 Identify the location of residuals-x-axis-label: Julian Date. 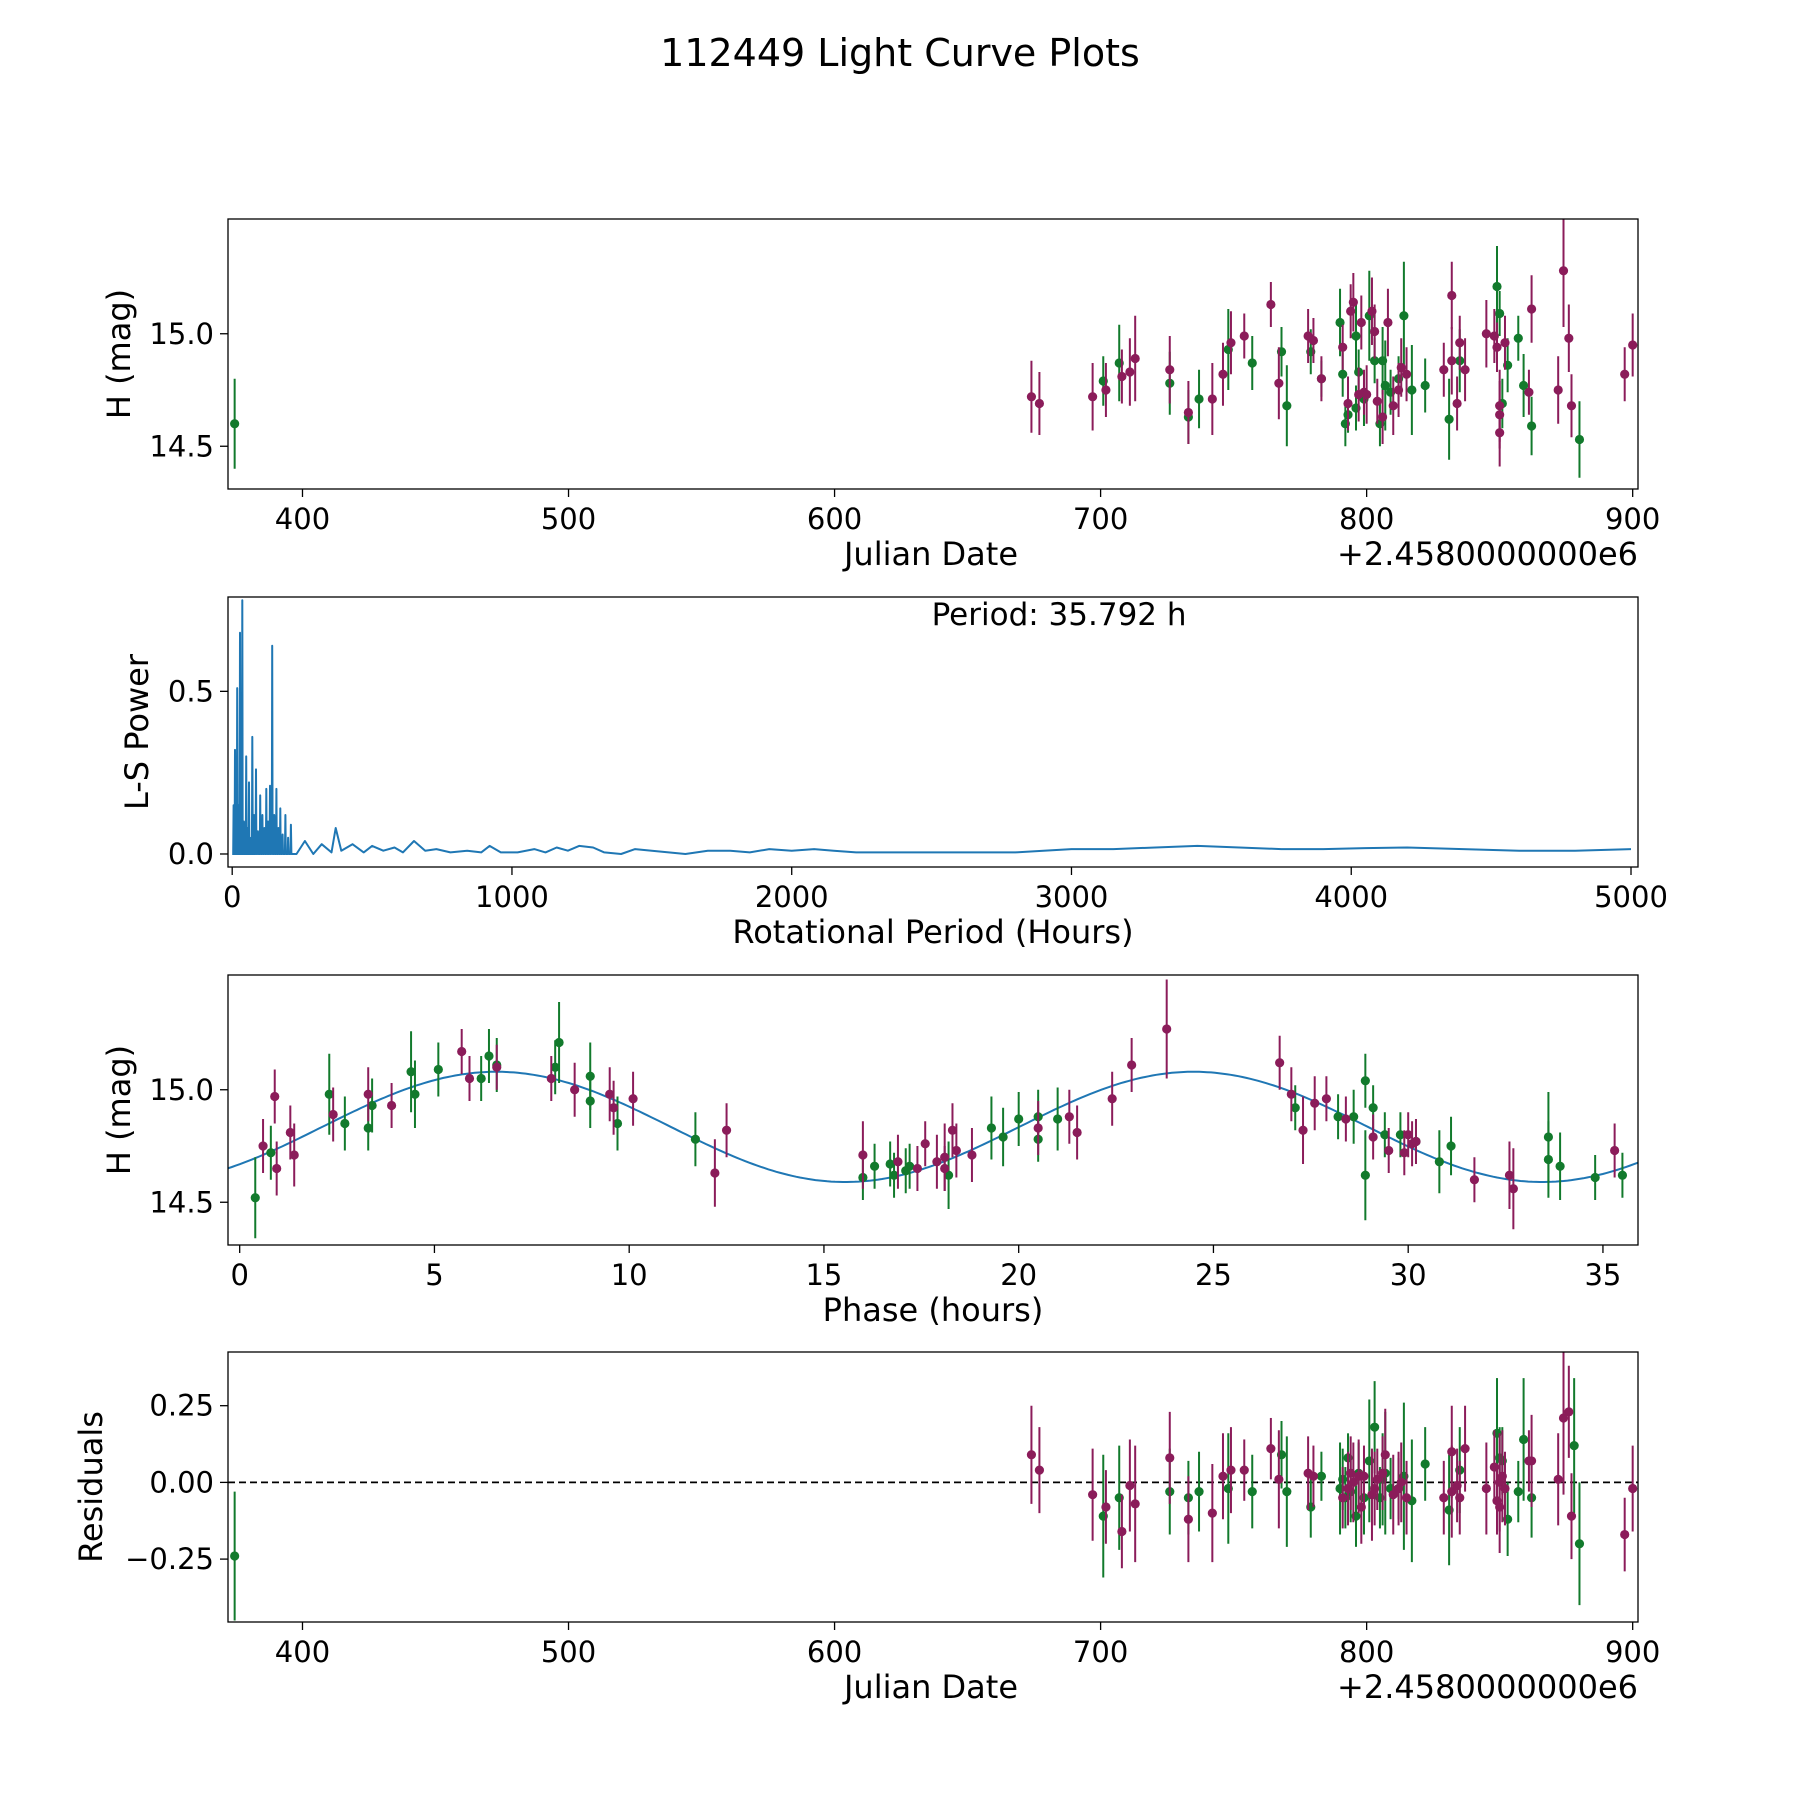
(930, 1687).